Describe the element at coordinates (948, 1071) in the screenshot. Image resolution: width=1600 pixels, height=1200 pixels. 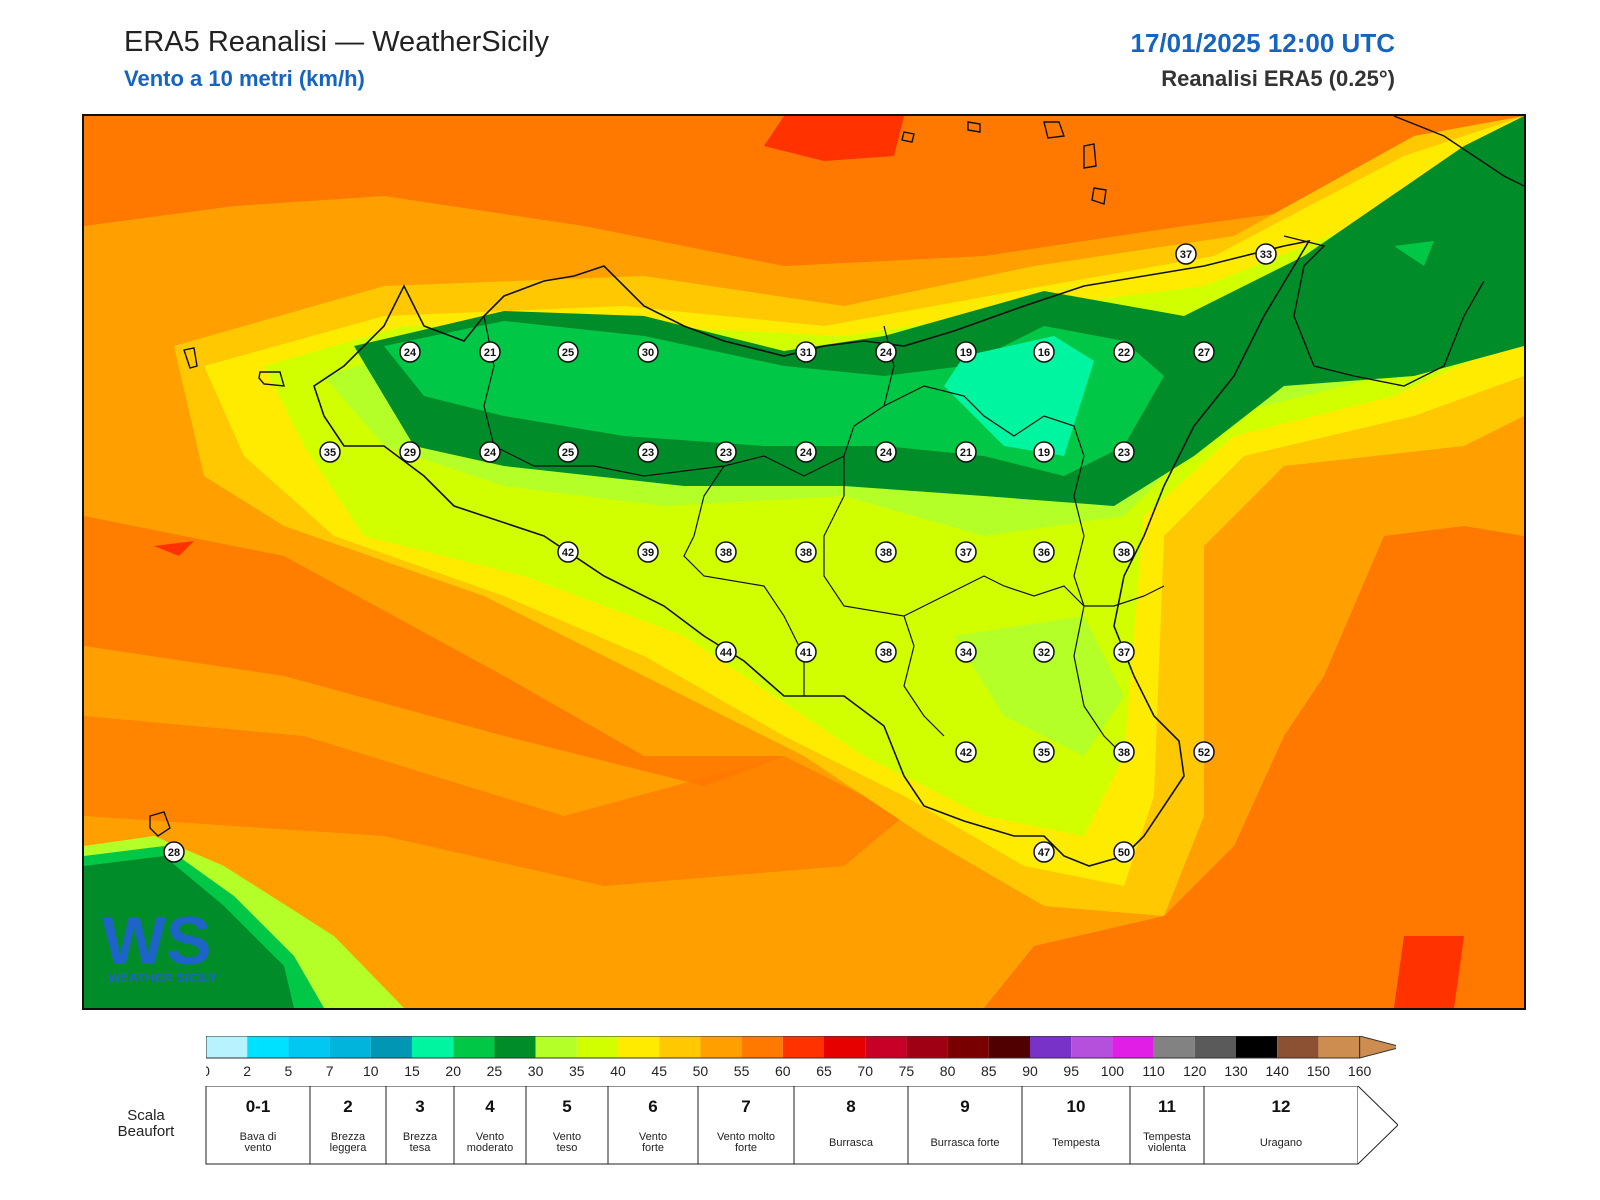
I see `colorbar-tick: 80` at that location.